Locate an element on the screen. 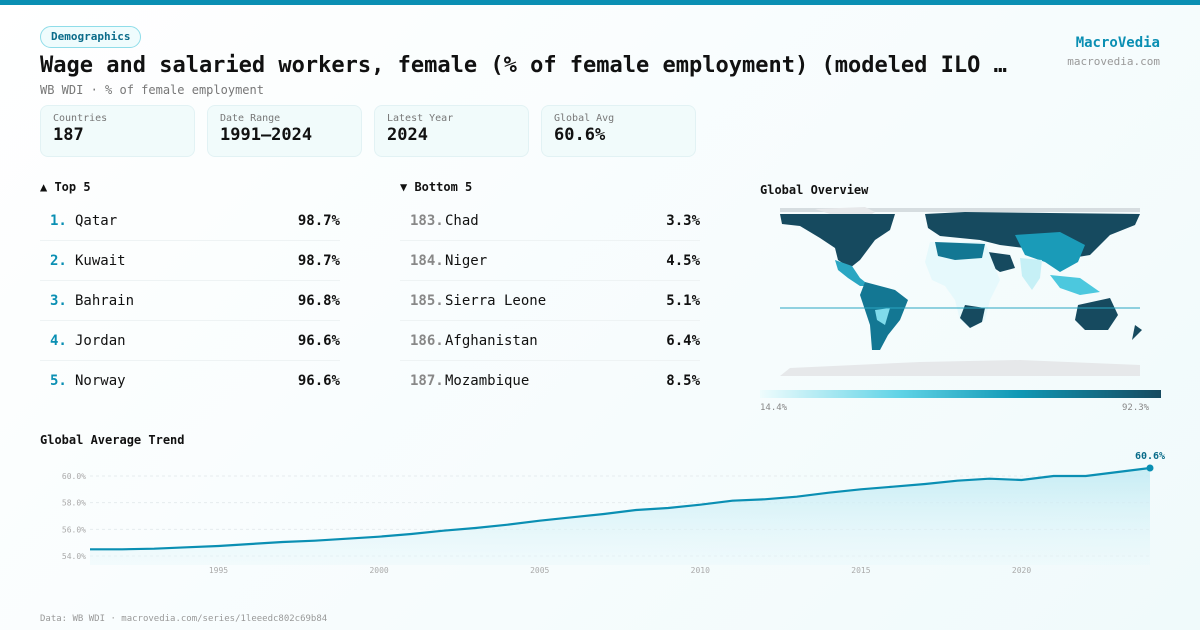 This screenshot has width=1200, height=630. list-item: 185. Sierra Leone 5.1% is located at coordinates (550, 301).